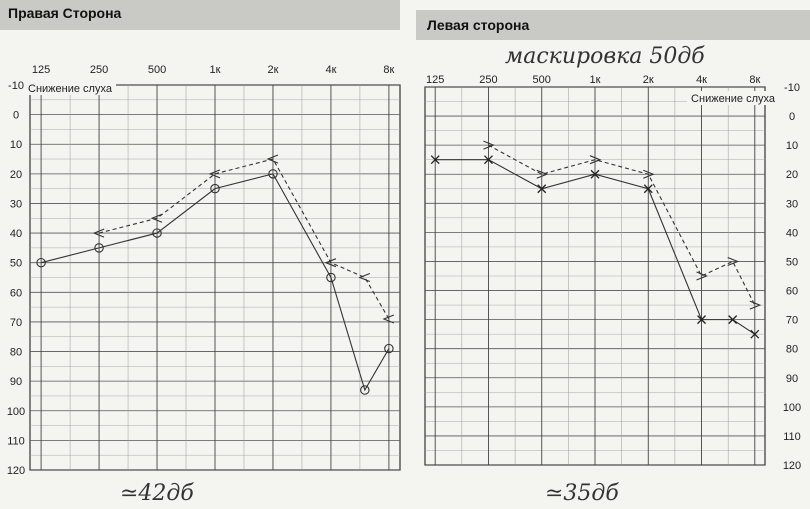 The height and width of the screenshot is (509, 810). I want to click on chart-title: Правая Сторона, so click(65, 13).